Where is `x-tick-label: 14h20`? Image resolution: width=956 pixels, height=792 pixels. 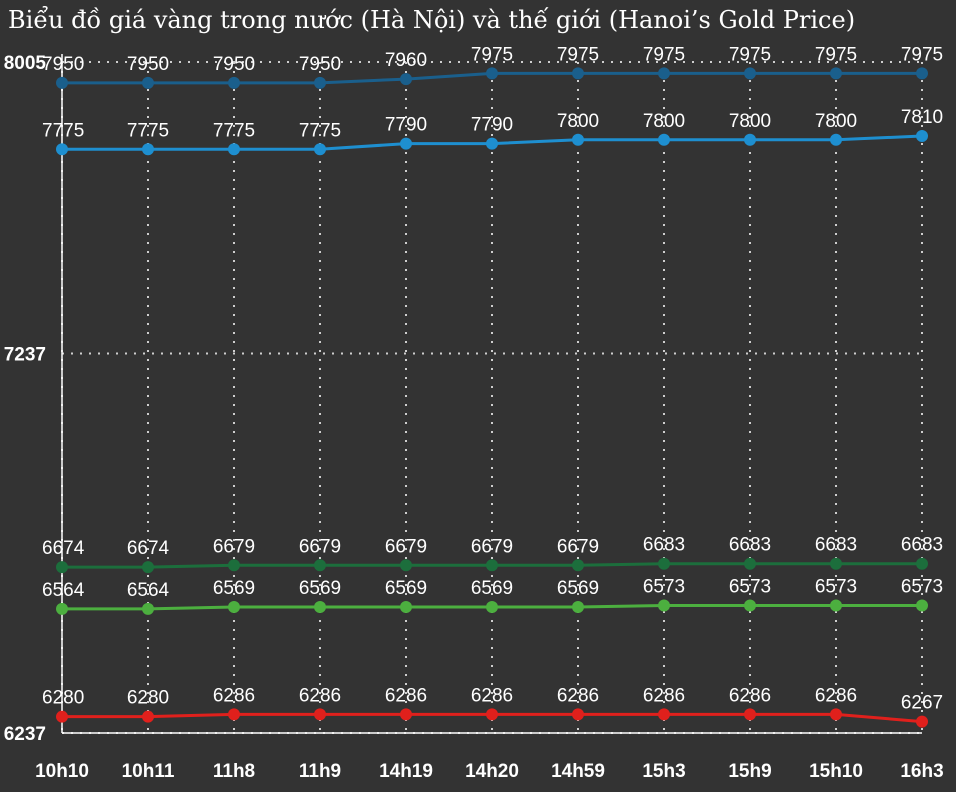
x-tick-label: 14h20 is located at coordinates (492, 771).